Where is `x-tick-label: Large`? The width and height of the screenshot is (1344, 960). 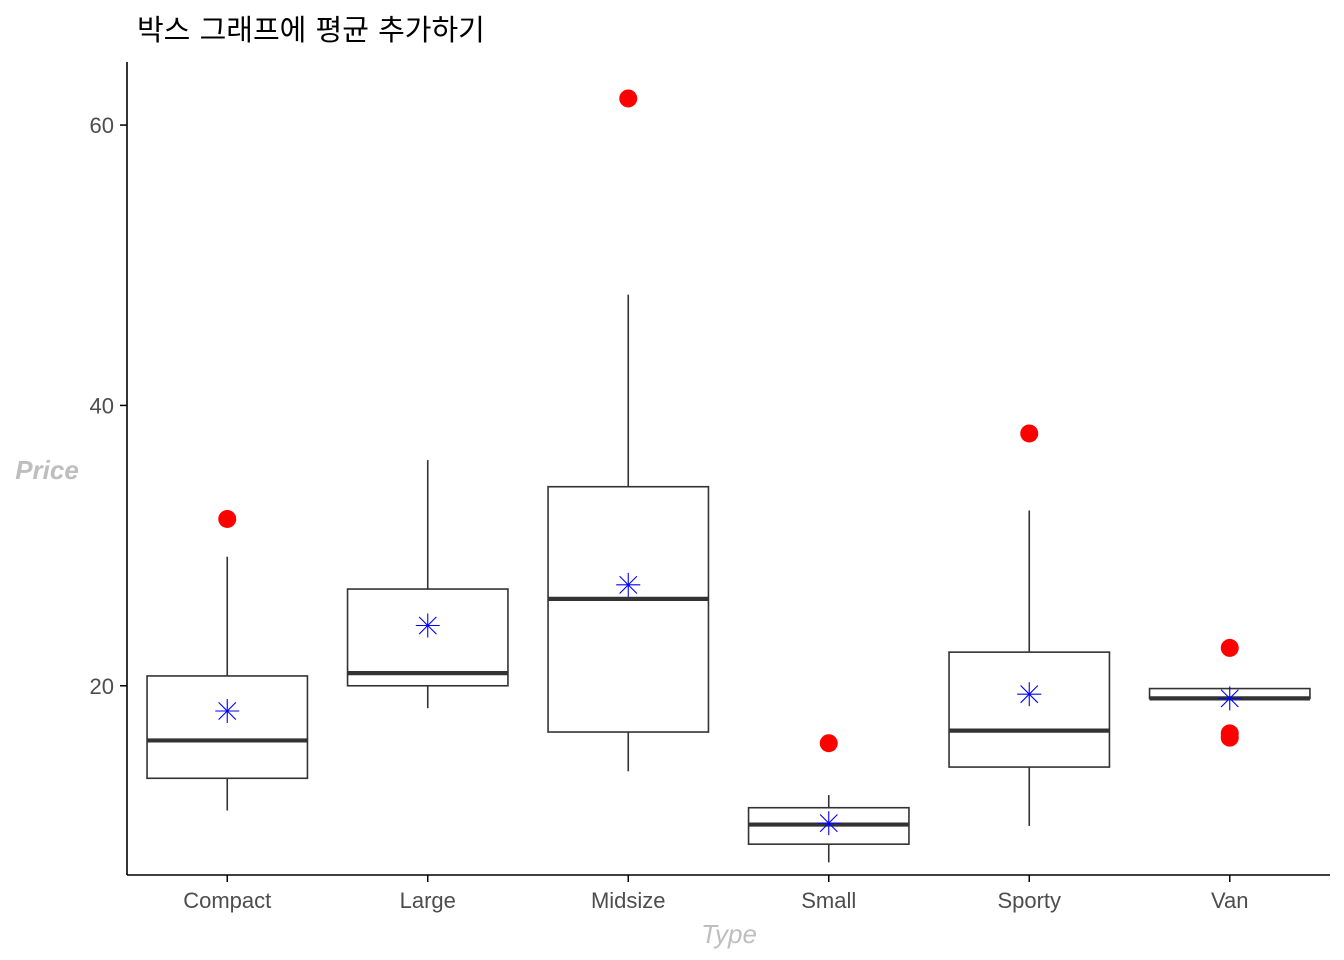
x-tick-label: Large is located at coordinates (428, 900).